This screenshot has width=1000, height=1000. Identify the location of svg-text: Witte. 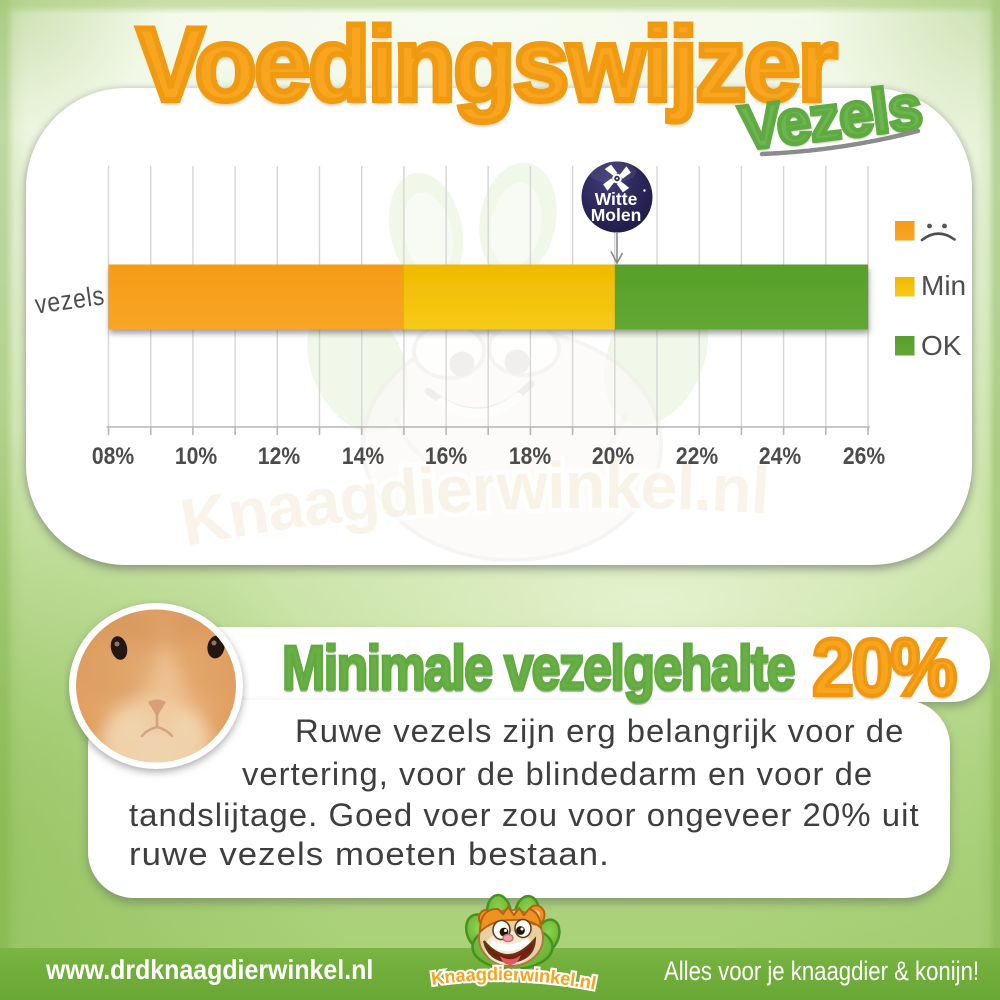
(616, 199).